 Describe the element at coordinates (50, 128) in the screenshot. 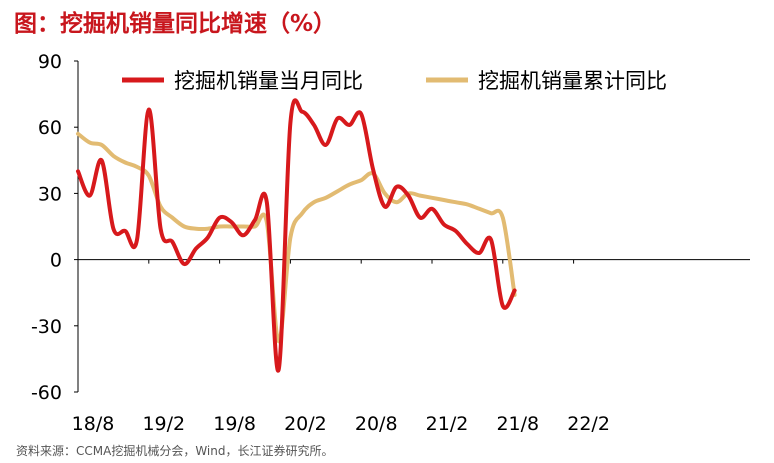

I see `y-tick-label: 60` at that location.